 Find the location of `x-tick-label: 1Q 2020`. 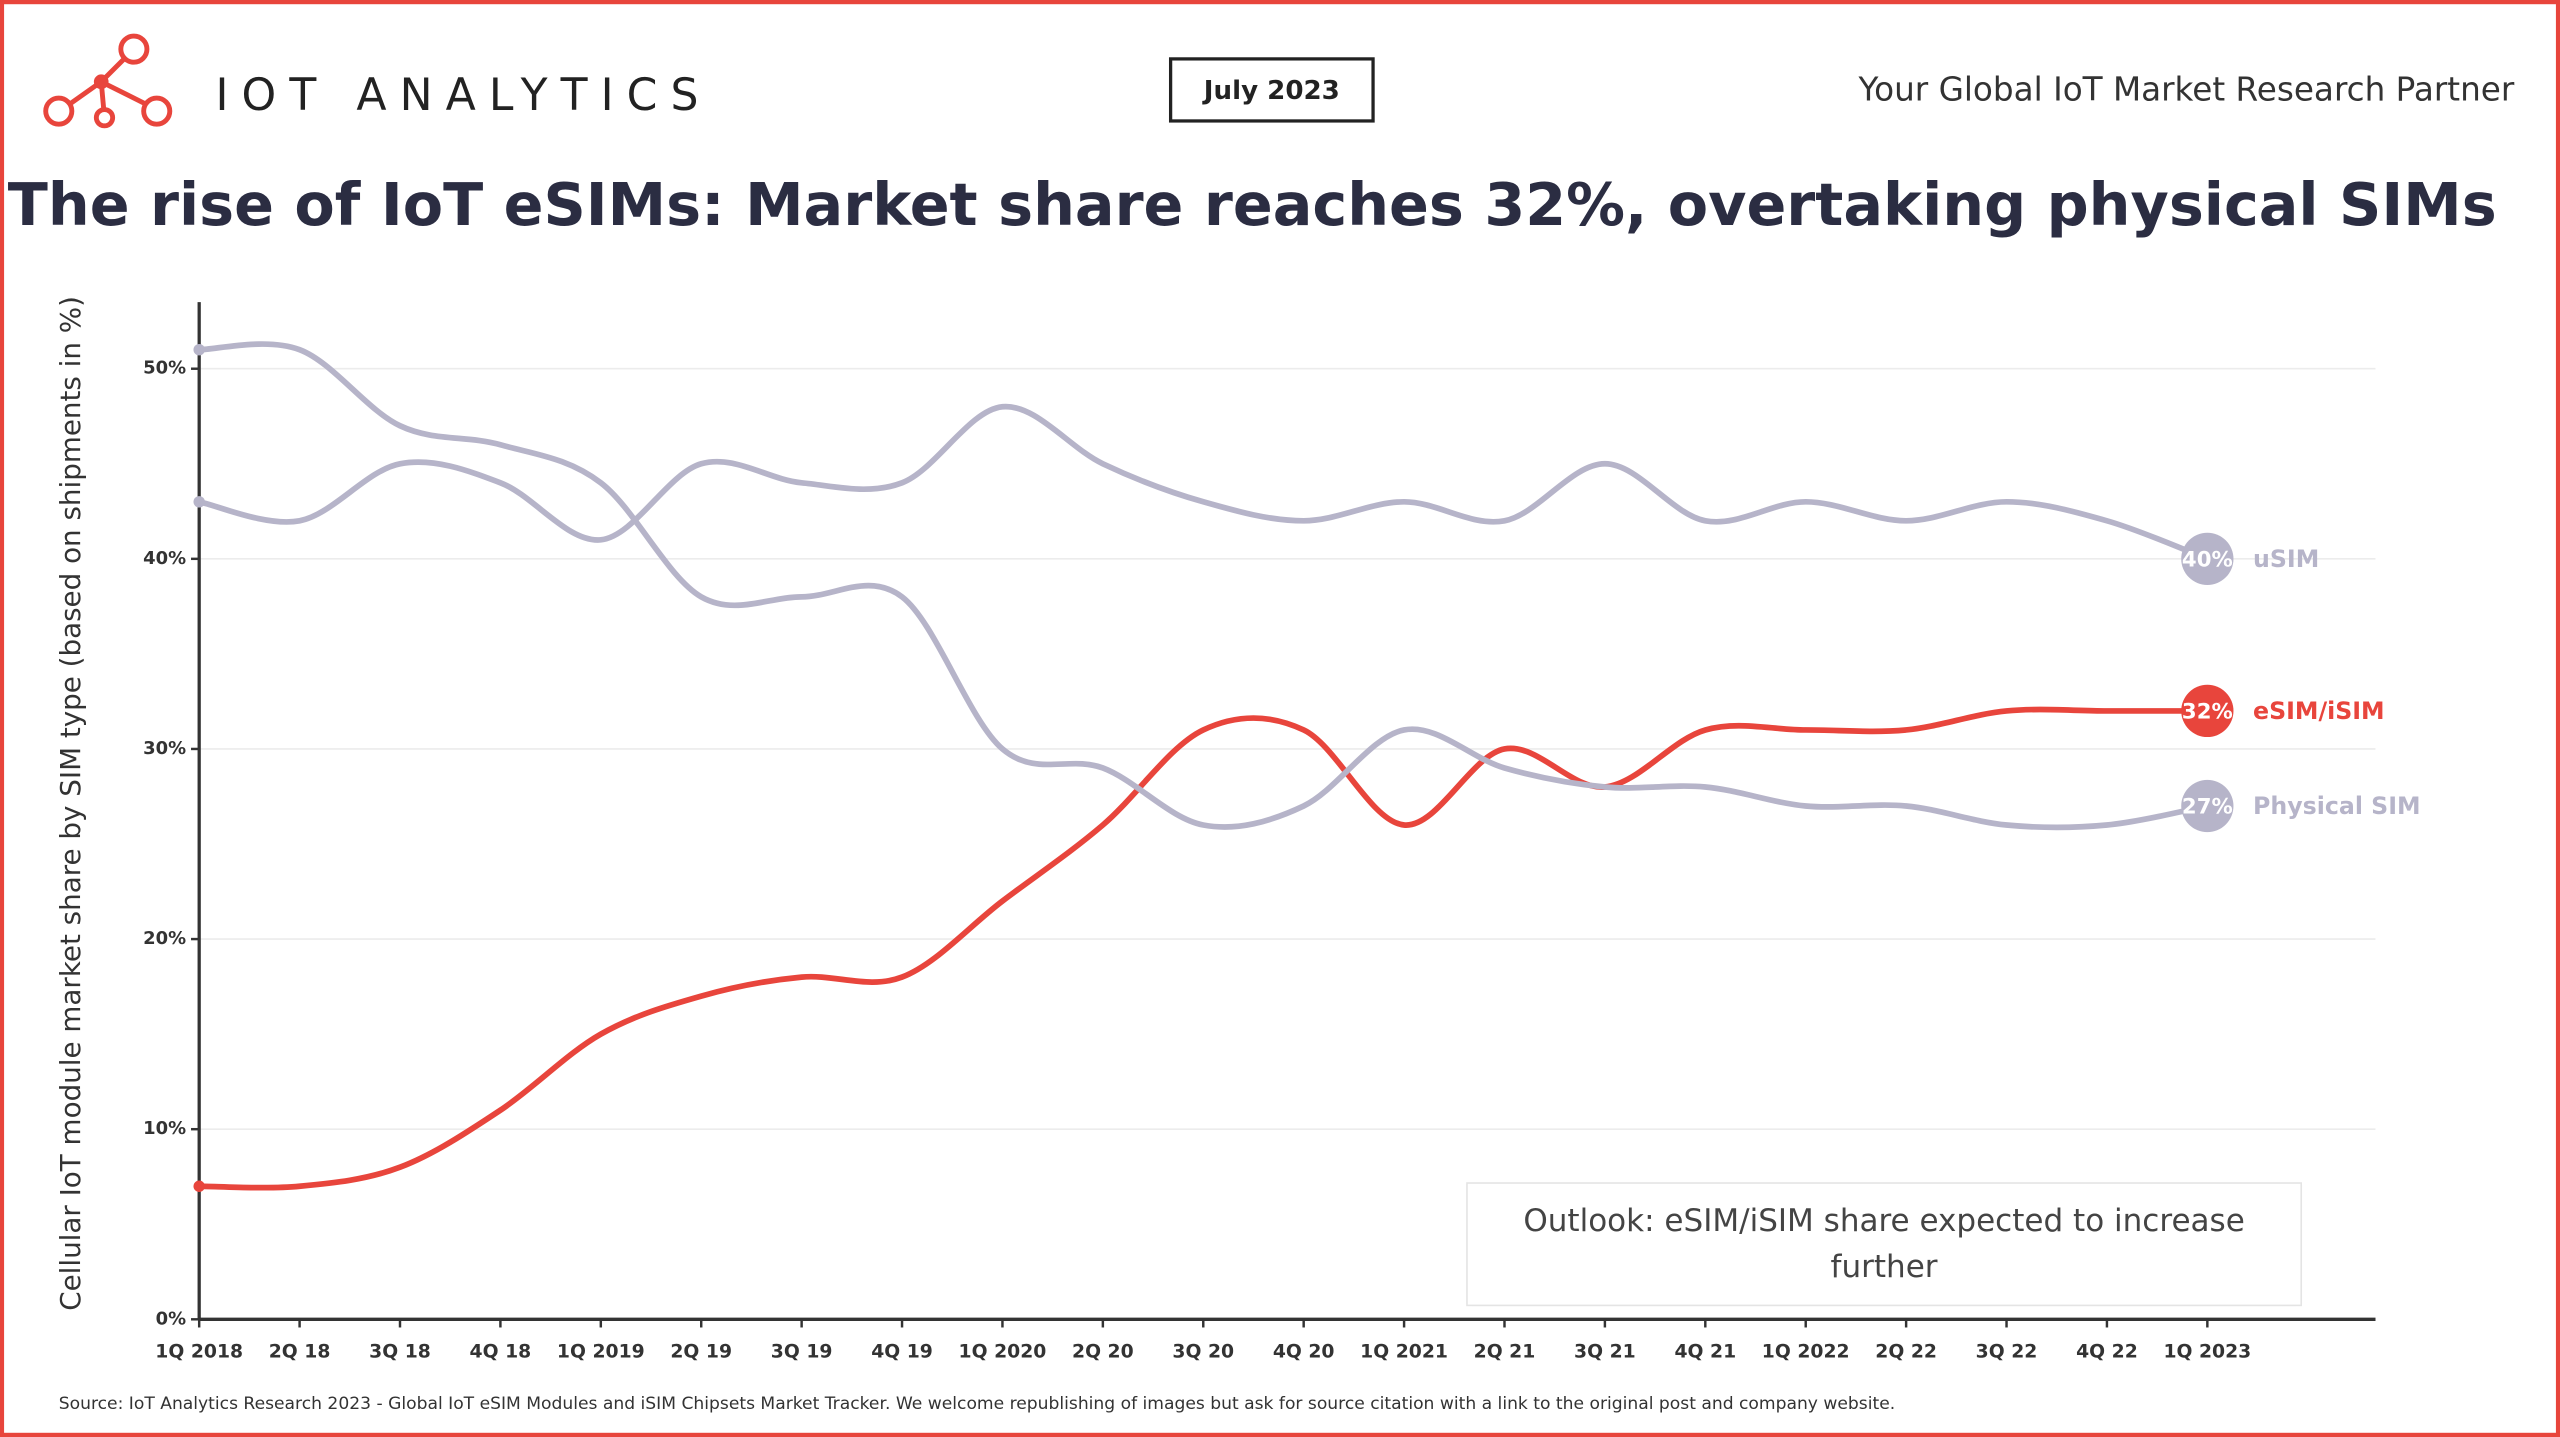

x-tick-label: 1Q 2020 is located at coordinates (1003, 1351).